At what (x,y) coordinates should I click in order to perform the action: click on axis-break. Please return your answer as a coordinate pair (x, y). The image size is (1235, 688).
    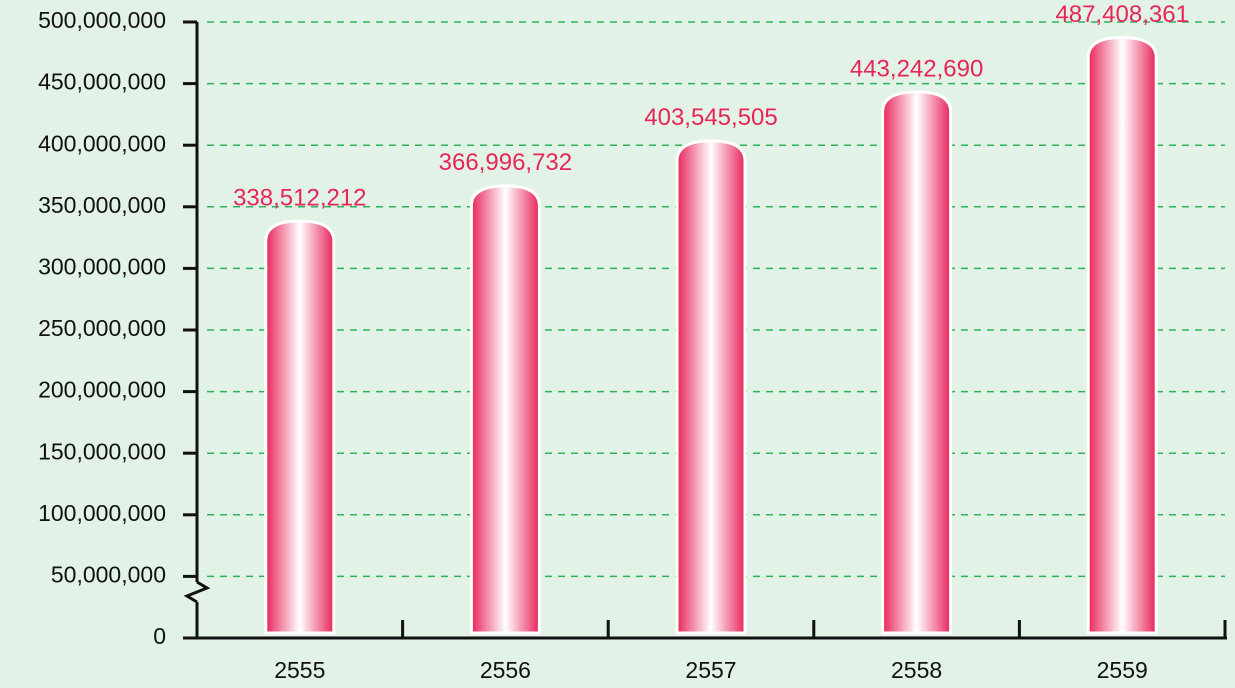
    Looking at the image, I should click on (197, 592).